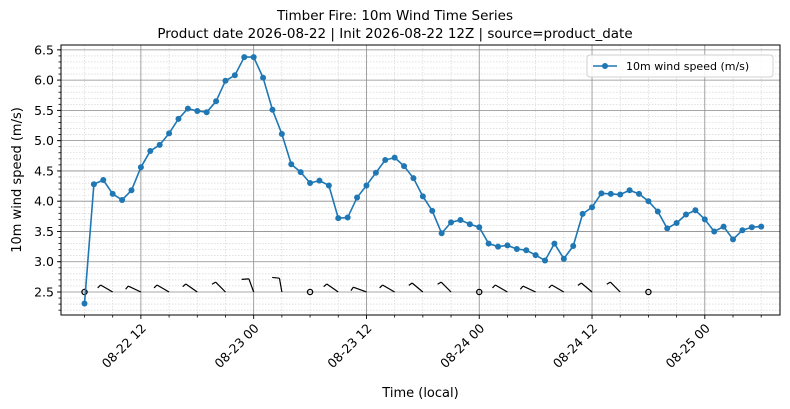 The width and height of the screenshot is (790, 409). I want to click on chart-title: Timber Fire: 10m Wind Time Series, so click(395, 16).